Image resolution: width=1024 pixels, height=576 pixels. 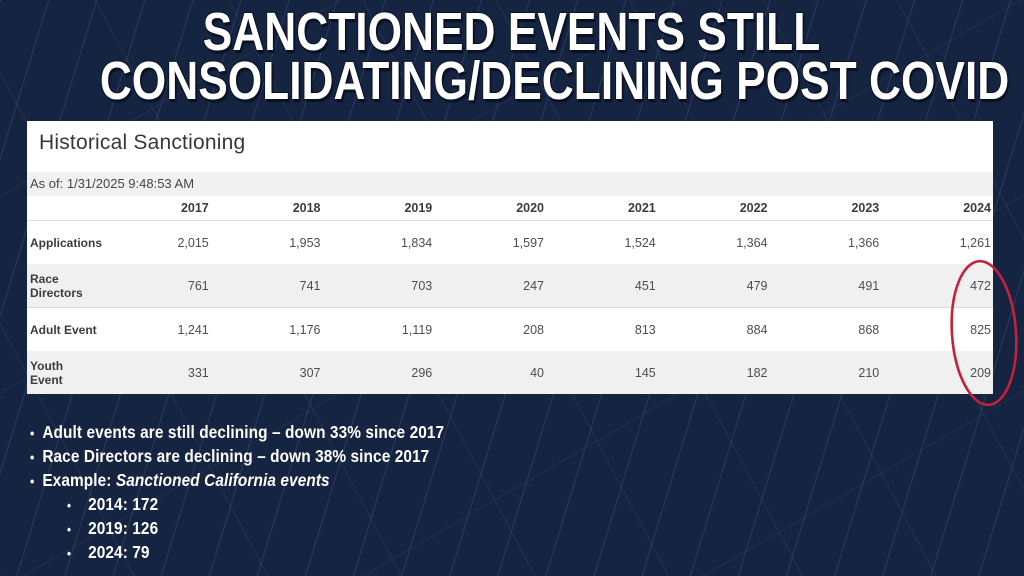 I want to click on table-cell: 761, so click(x=198, y=285).